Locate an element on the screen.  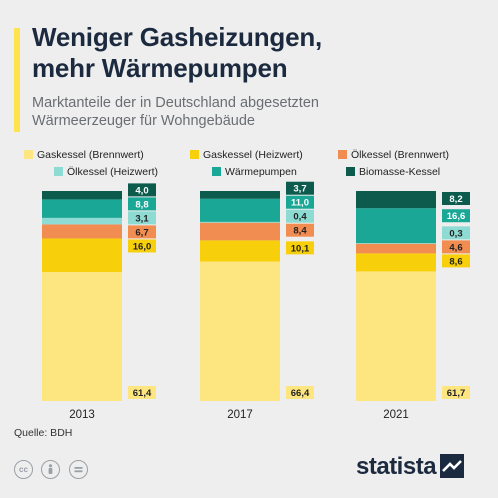
value-label: 3,1 is located at coordinates (142, 218).